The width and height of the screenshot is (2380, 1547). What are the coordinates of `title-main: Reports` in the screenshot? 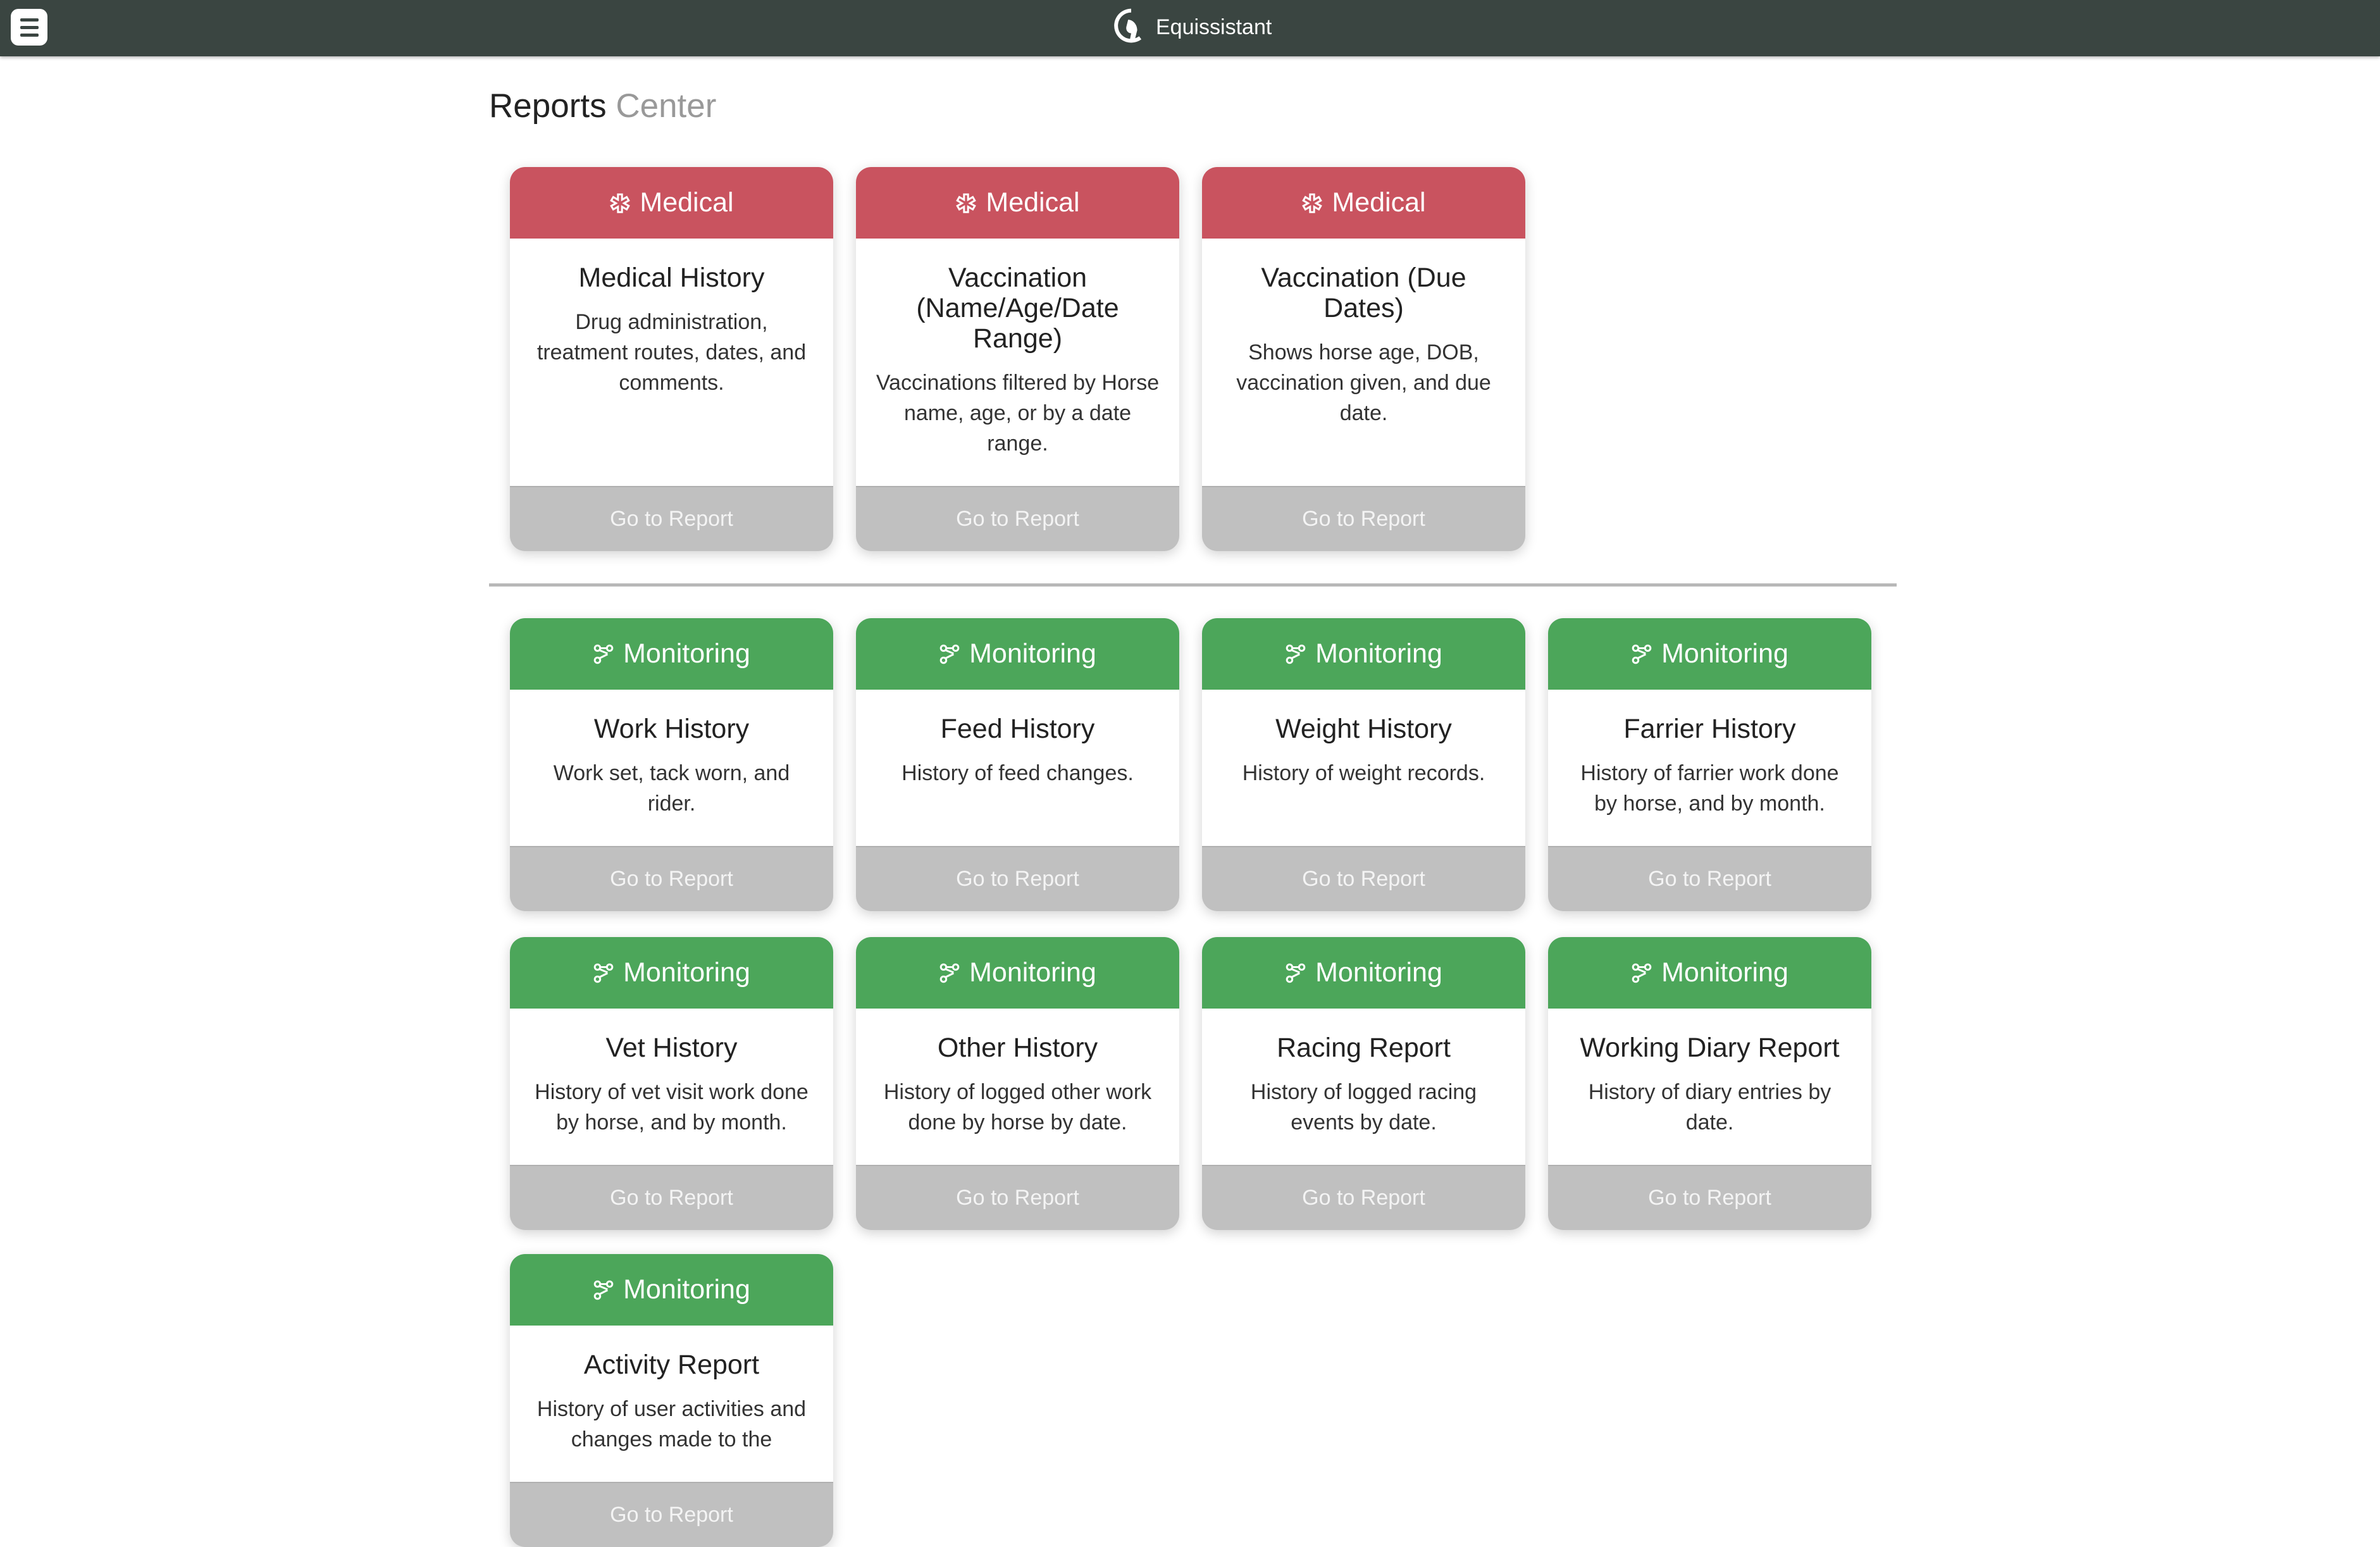 It's located at (548, 106).